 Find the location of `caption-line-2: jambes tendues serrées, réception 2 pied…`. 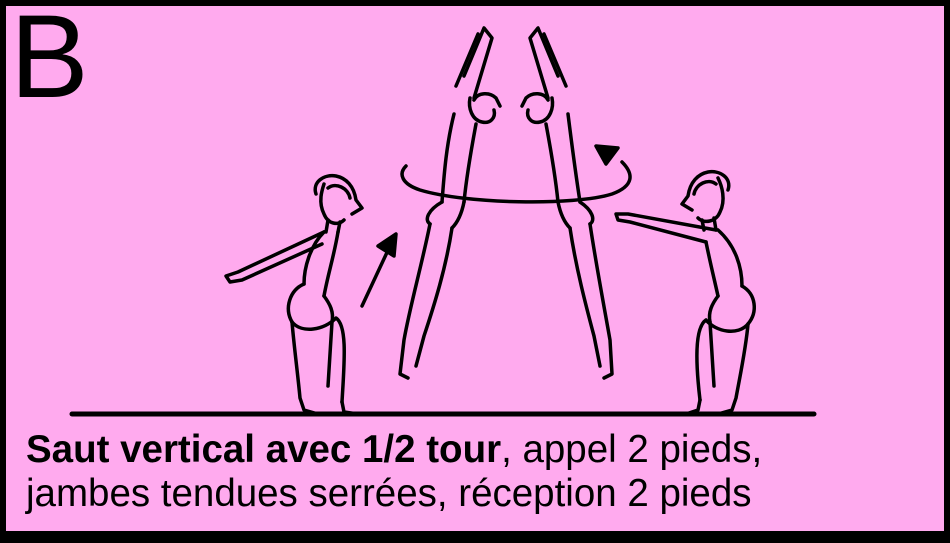

caption-line-2: jambes tendues serrées, réception 2 pied… is located at coordinates (389, 493).